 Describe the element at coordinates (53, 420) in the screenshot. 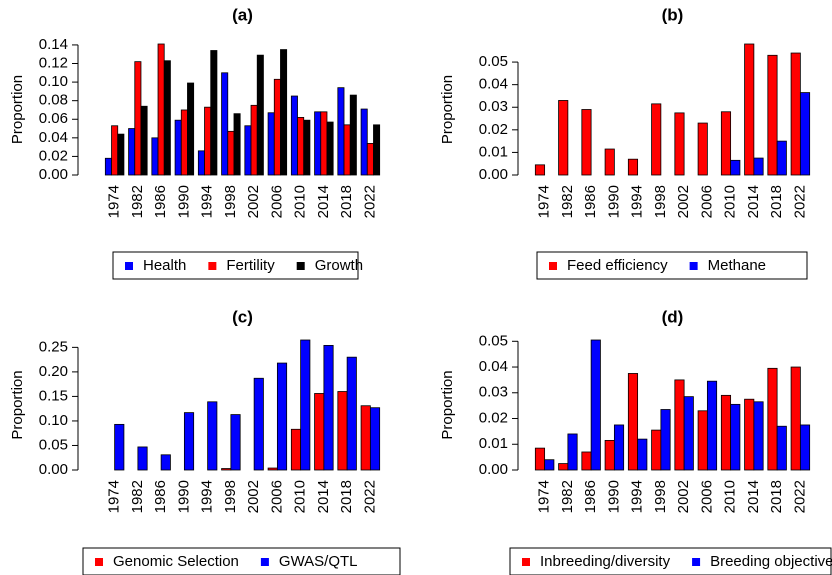

I see `y-tick-label: 0.10` at that location.